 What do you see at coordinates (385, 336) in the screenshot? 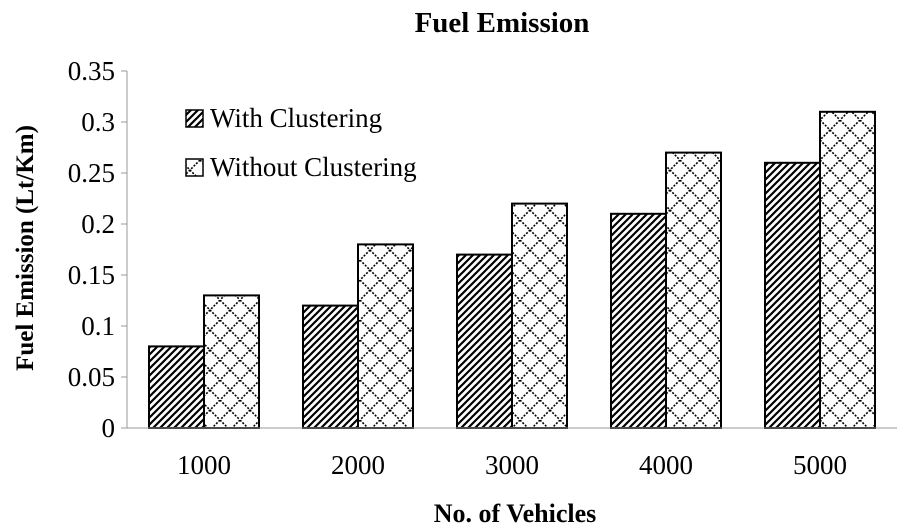
I see `bar-without-clustering-2000` at bounding box center [385, 336].